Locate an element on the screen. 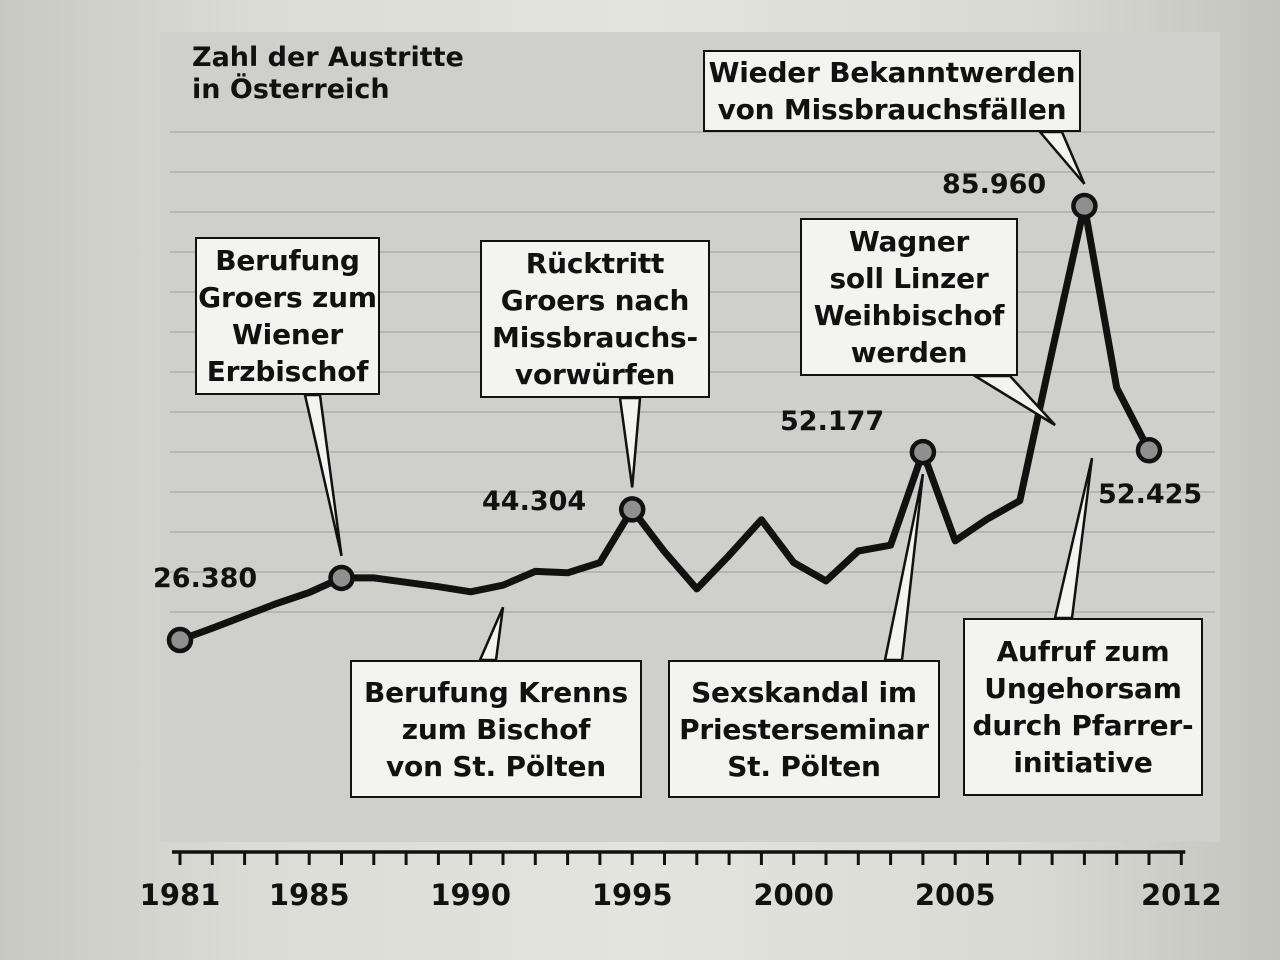  annotation-box-3: Sexskandal im Priesterseminar St. Pölten is located at coordinates (804, 729).